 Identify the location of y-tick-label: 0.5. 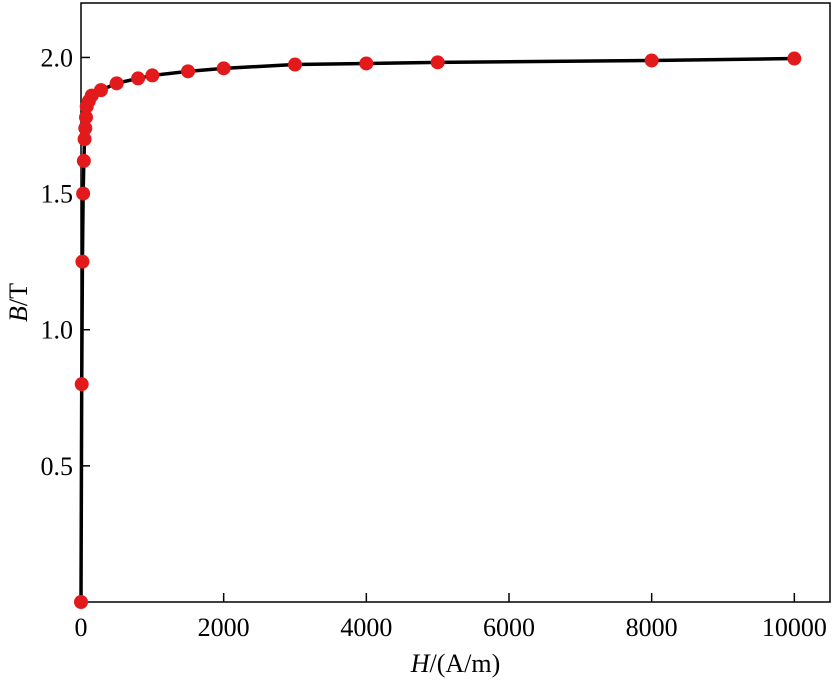
(57, 466).